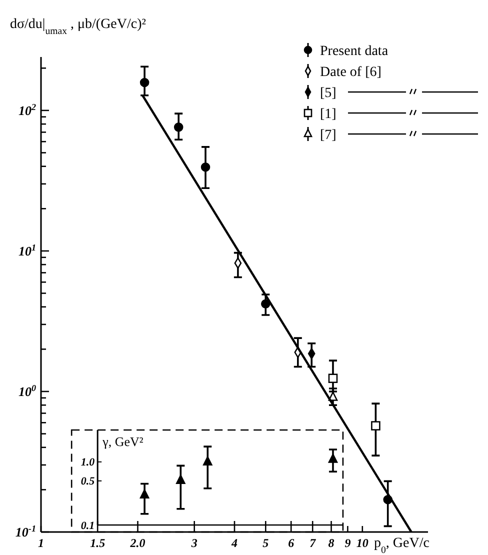 The height and width of the screenshot is (555, 488). What do you see at coordinates (351, 72) in the screenshot?
I see `legend-label: Date of [6]` at bounding box center [351, 72].